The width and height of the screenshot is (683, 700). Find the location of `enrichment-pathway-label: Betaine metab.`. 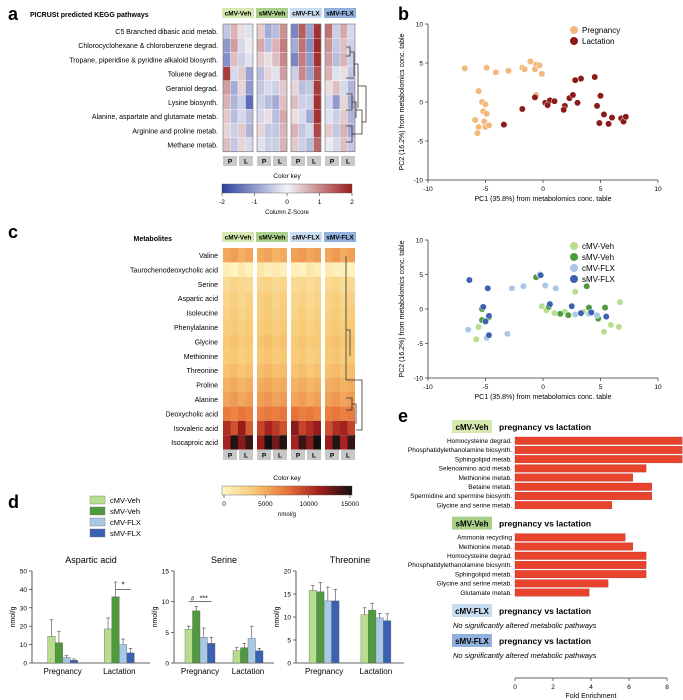

enrichment-pathway-label: Betaine metab. is located at coordinates (490, 487).